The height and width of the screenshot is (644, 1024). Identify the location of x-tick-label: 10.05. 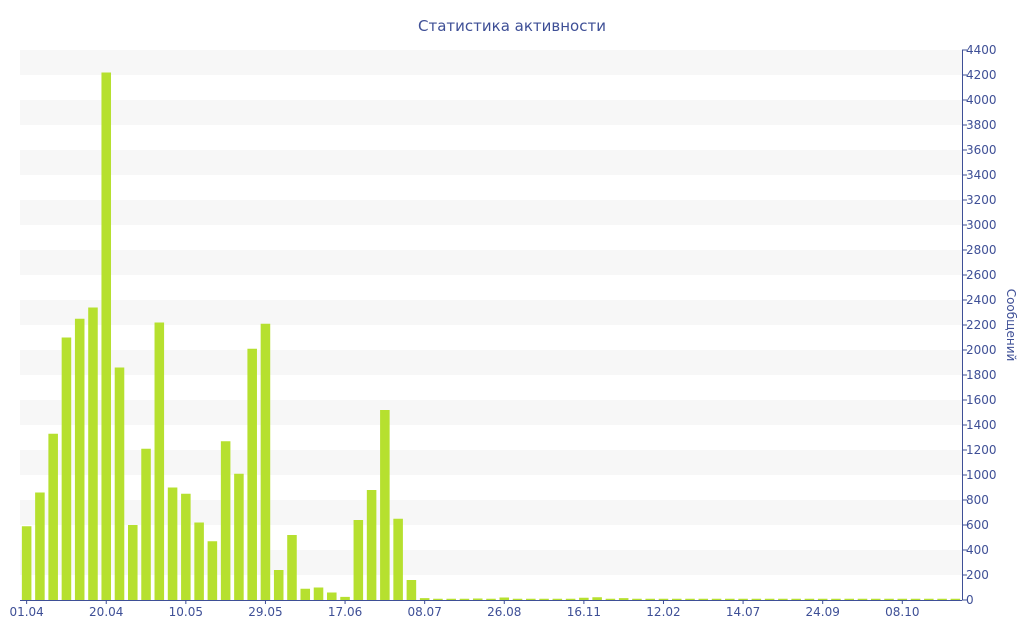
(186, 612).